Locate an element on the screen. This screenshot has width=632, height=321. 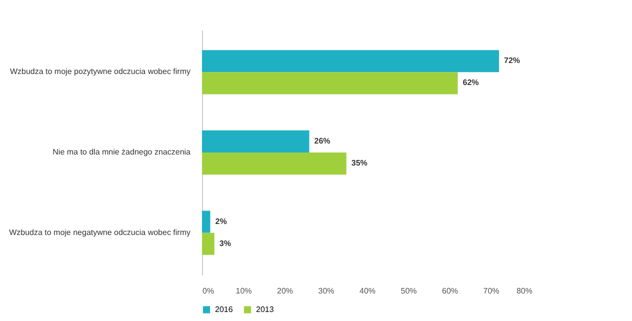
data-label: 35% is located at coordinates (359, 163).